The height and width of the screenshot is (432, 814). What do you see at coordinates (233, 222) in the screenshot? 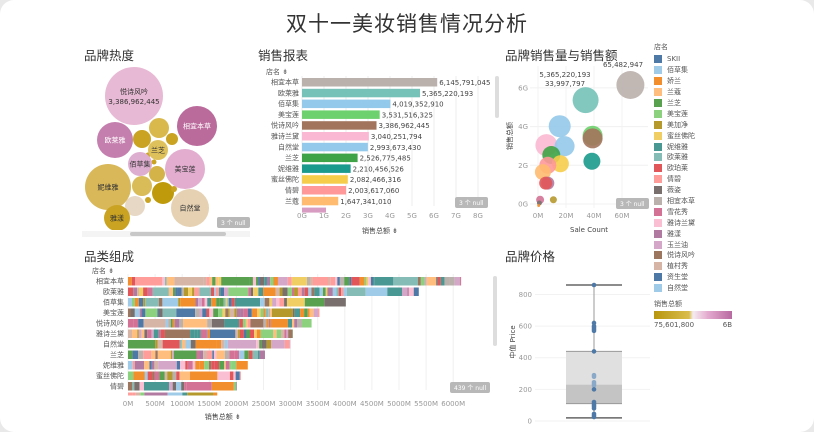
I see `bubble-null-badge: 3 个 null` at bounding box center [233, 222].